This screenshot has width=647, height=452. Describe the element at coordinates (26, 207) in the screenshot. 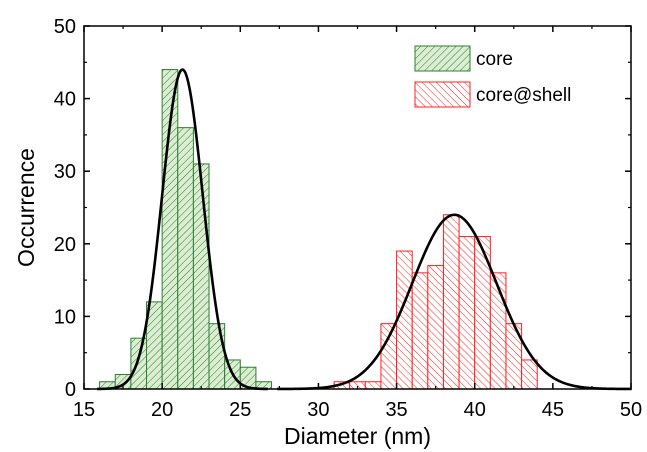

I see `y-axis-label: Occurrence` at that location.